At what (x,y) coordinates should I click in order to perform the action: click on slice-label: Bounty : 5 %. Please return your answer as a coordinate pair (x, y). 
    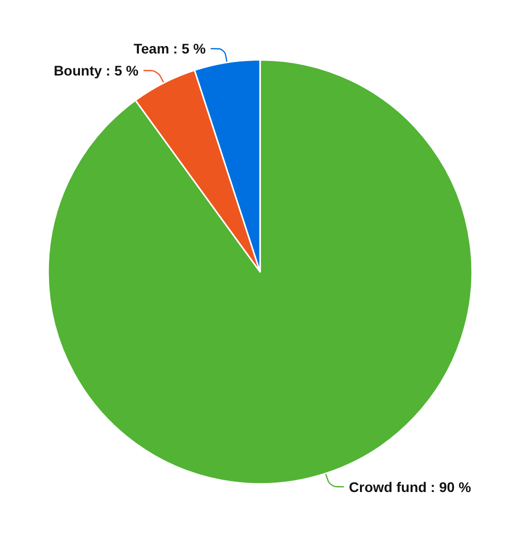
    Looking at the image, I should click on (97, 70).